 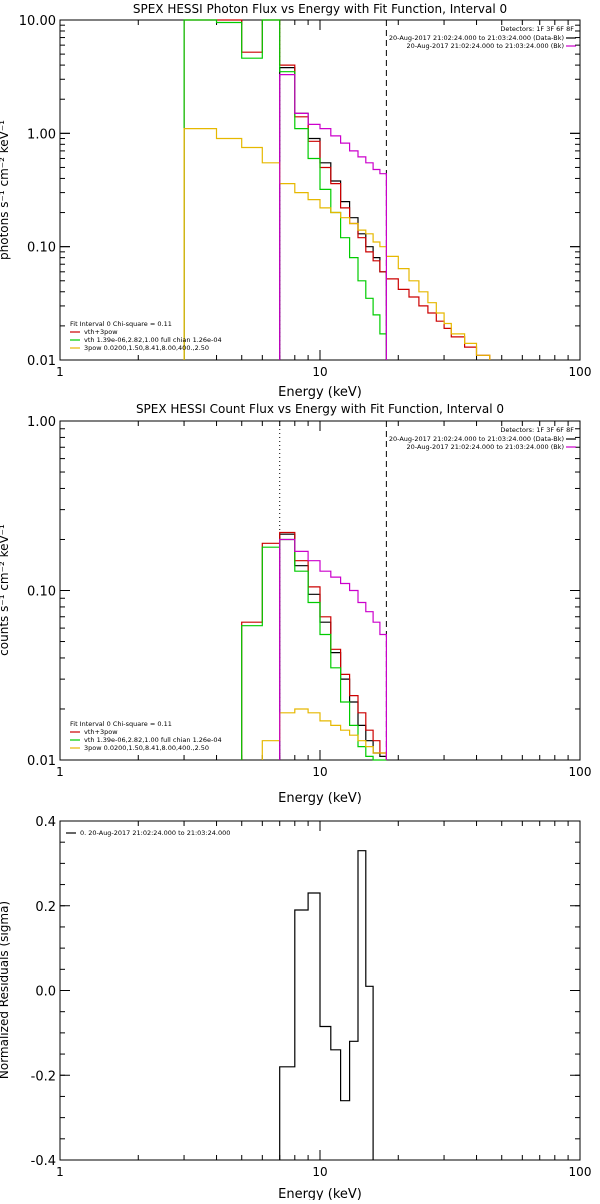 I want to click on y-tick-label: -0.2, so click(x=43, y=1076).